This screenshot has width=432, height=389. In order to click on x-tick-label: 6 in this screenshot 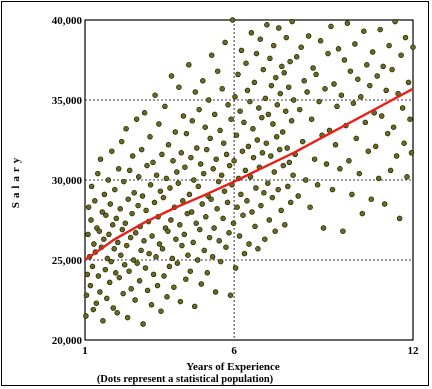, I will do `click(234, 351)`.